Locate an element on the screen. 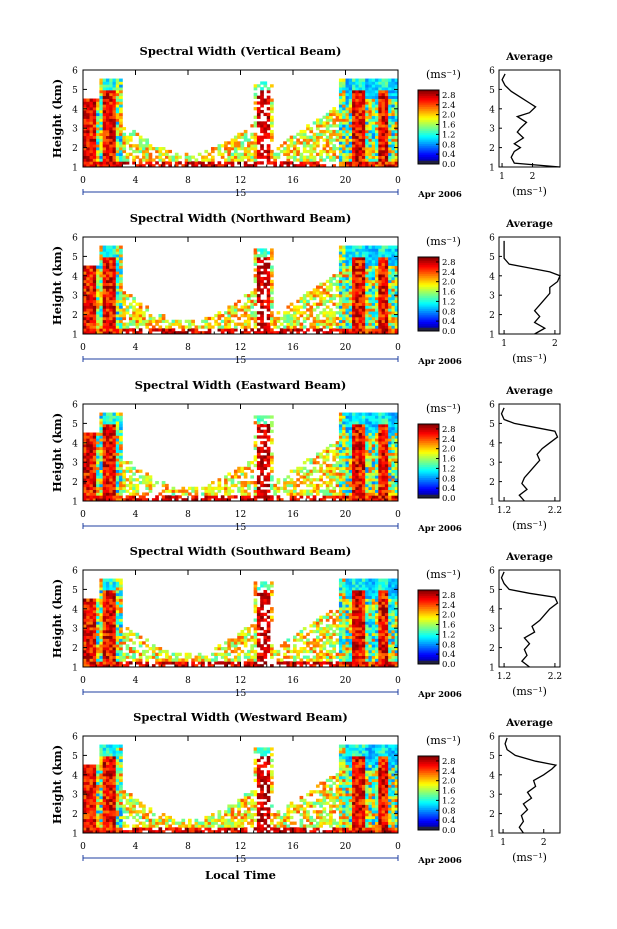 This screenshot has width=617, height=929. y-tick-label: 5 is located at coordinates (75, 91).